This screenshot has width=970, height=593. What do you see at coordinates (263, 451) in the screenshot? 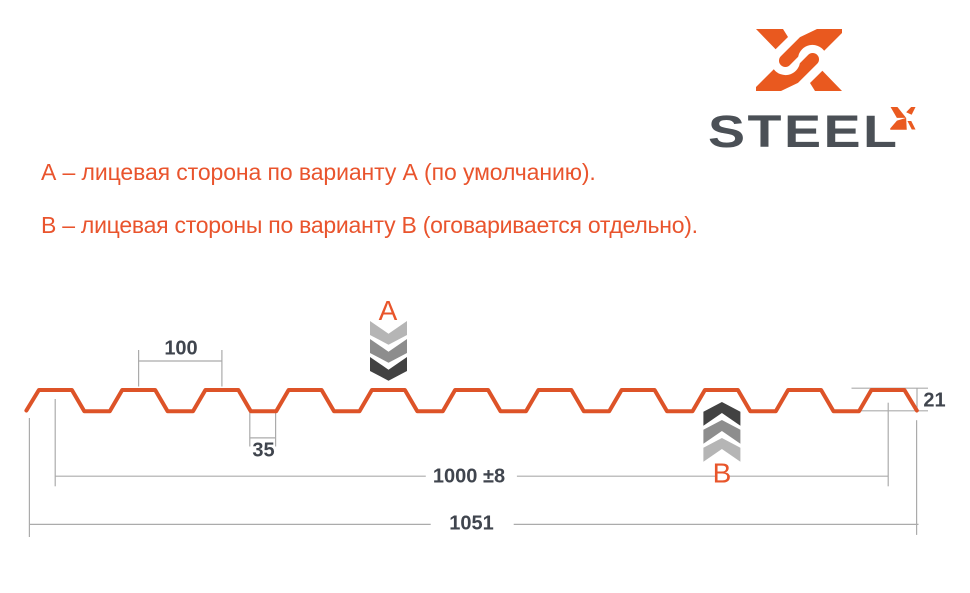
I see `svg-text: 35` at bounding box center [263, 451].